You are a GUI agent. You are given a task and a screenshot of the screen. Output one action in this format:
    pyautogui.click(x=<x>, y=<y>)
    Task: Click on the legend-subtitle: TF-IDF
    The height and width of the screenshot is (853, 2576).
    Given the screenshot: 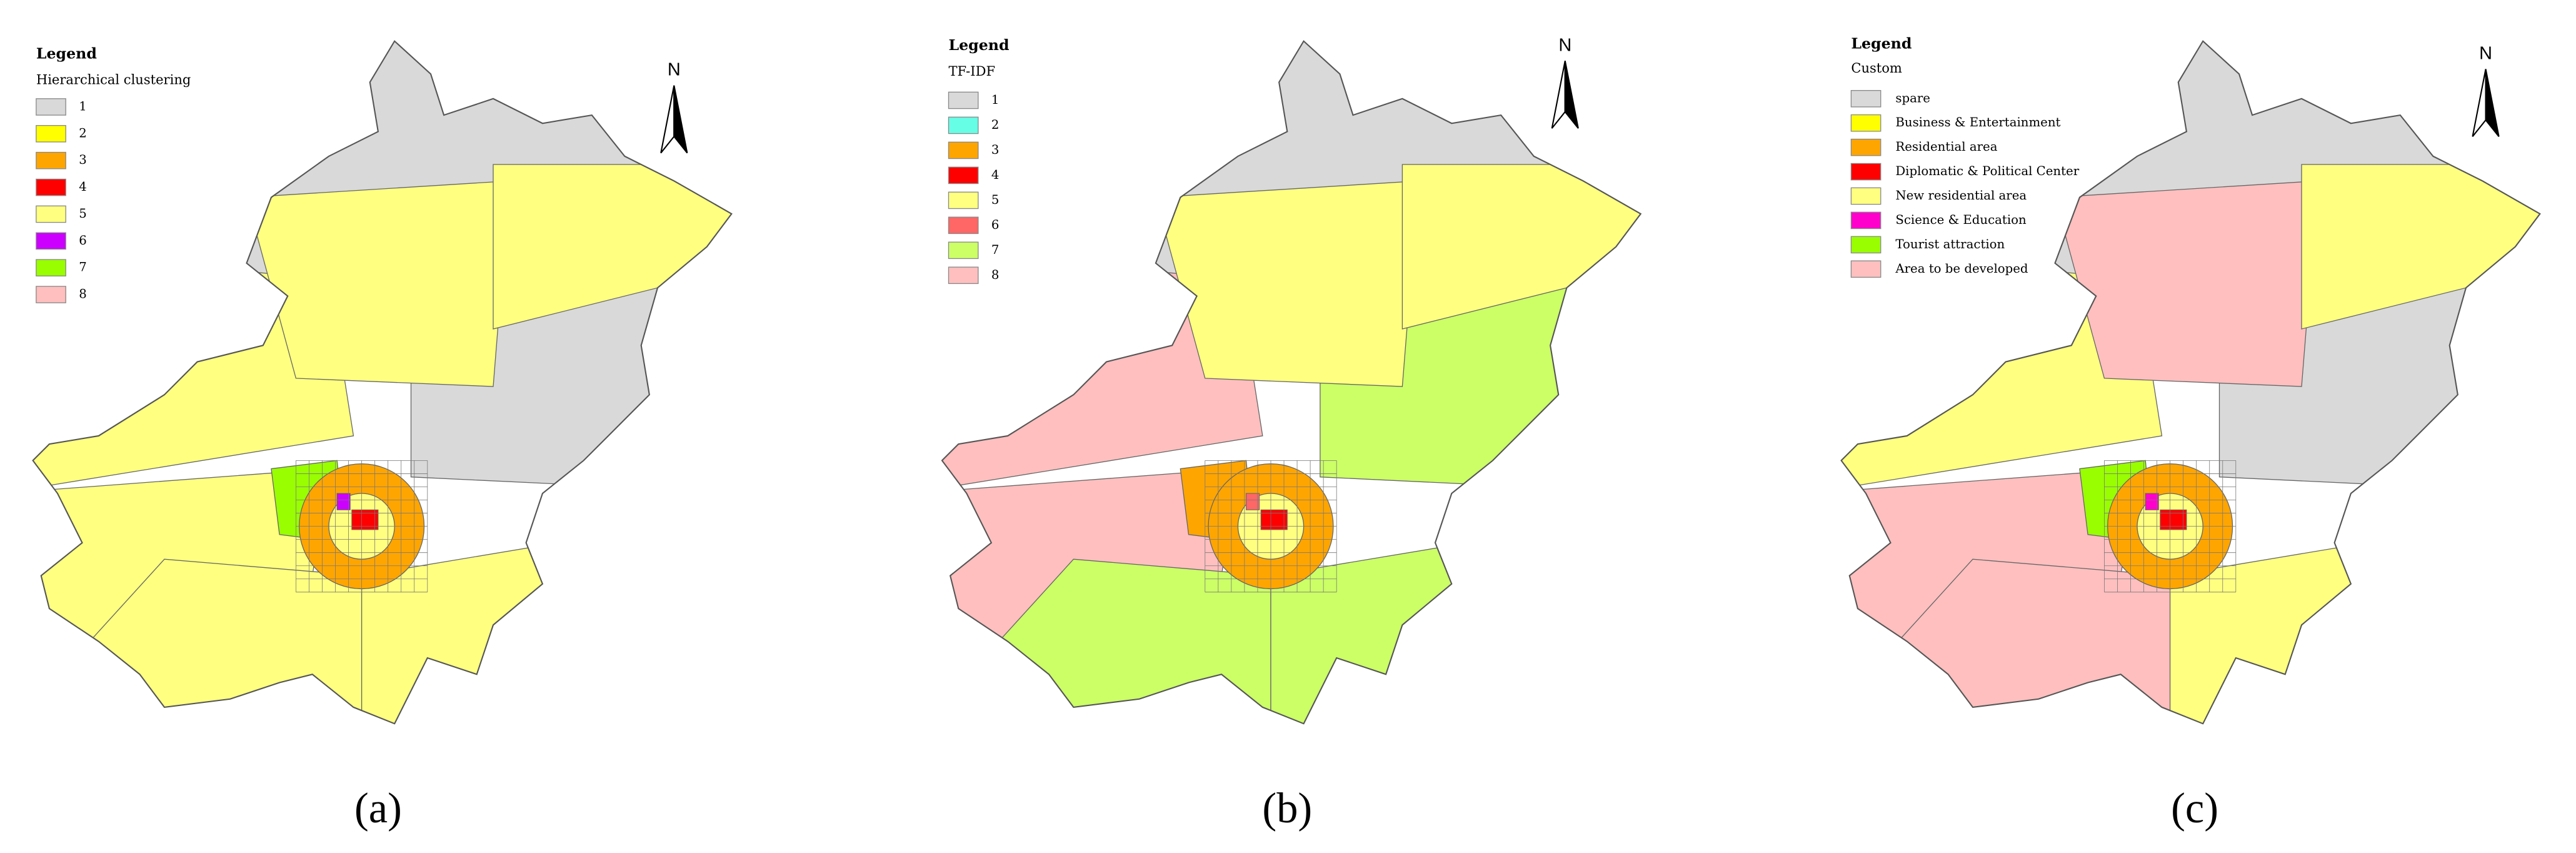 What is the action you would take?
    pyautogui.click(x=972, y=71)
    